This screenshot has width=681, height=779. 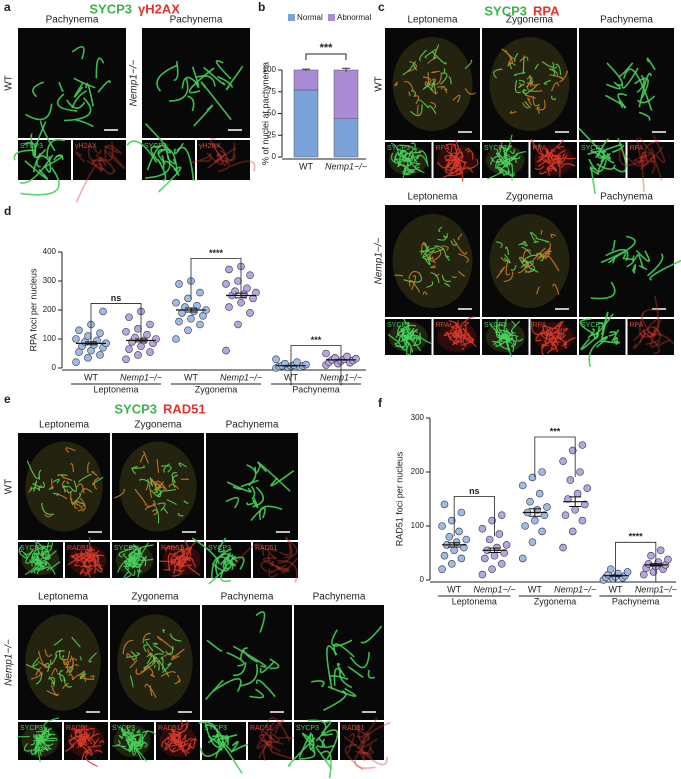 What do you see at coordinates (141, 377) in the screenshot?
I see `x-tick-label: Nemp1−/−` at bounding box center [141, 377].